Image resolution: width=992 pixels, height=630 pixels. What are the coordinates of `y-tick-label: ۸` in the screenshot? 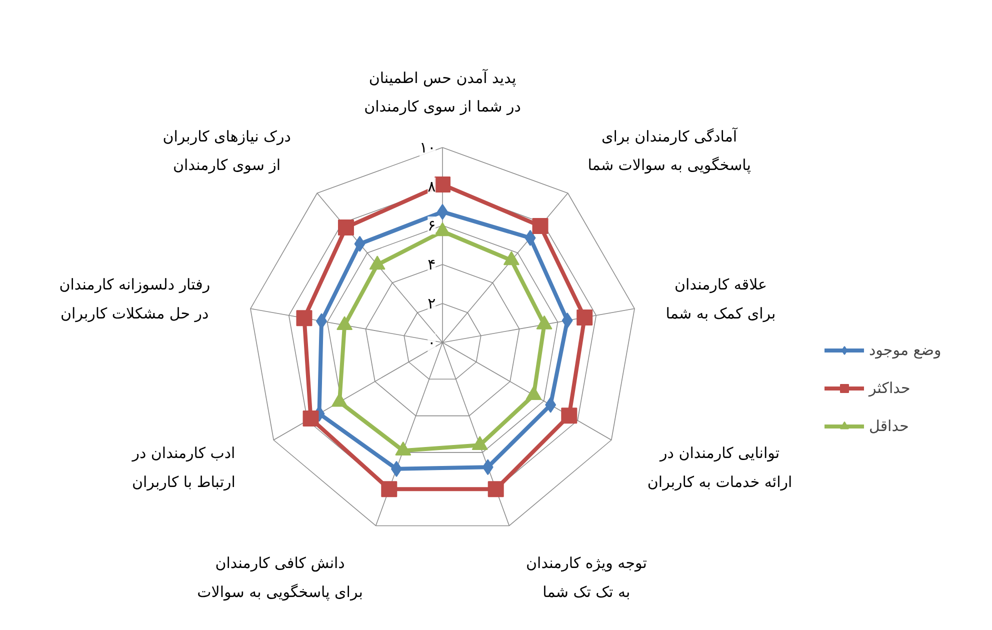 It's located at (432, 187).